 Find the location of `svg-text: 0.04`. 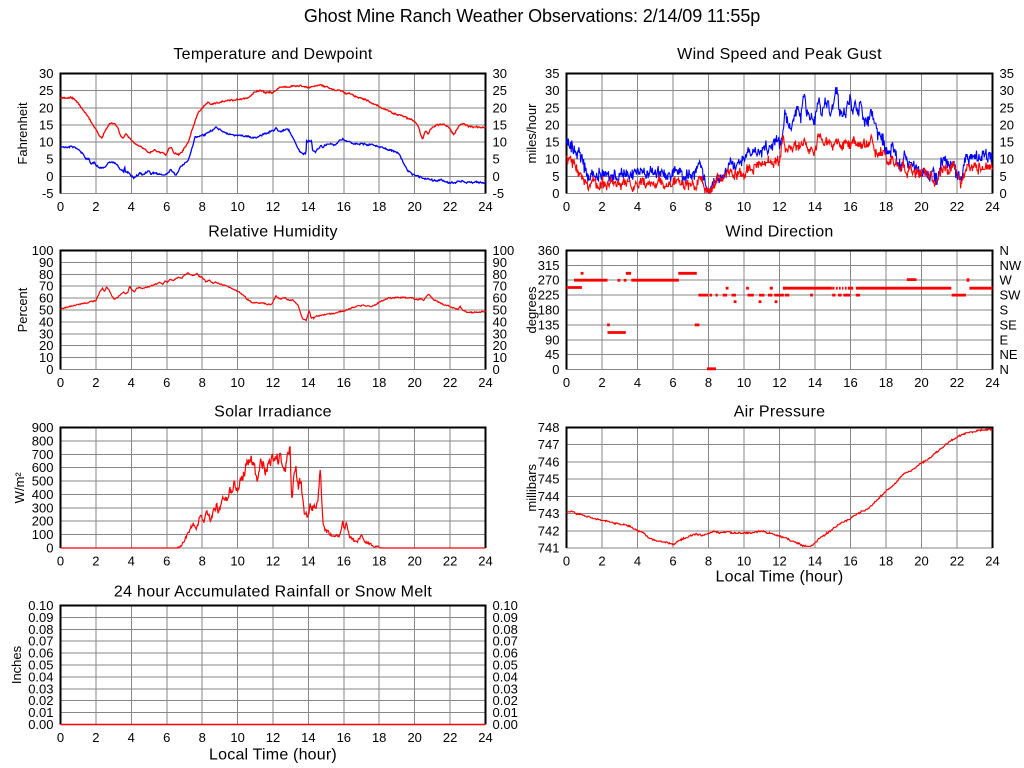

svg-text: 0.04 is located at coordinates (40, 677).